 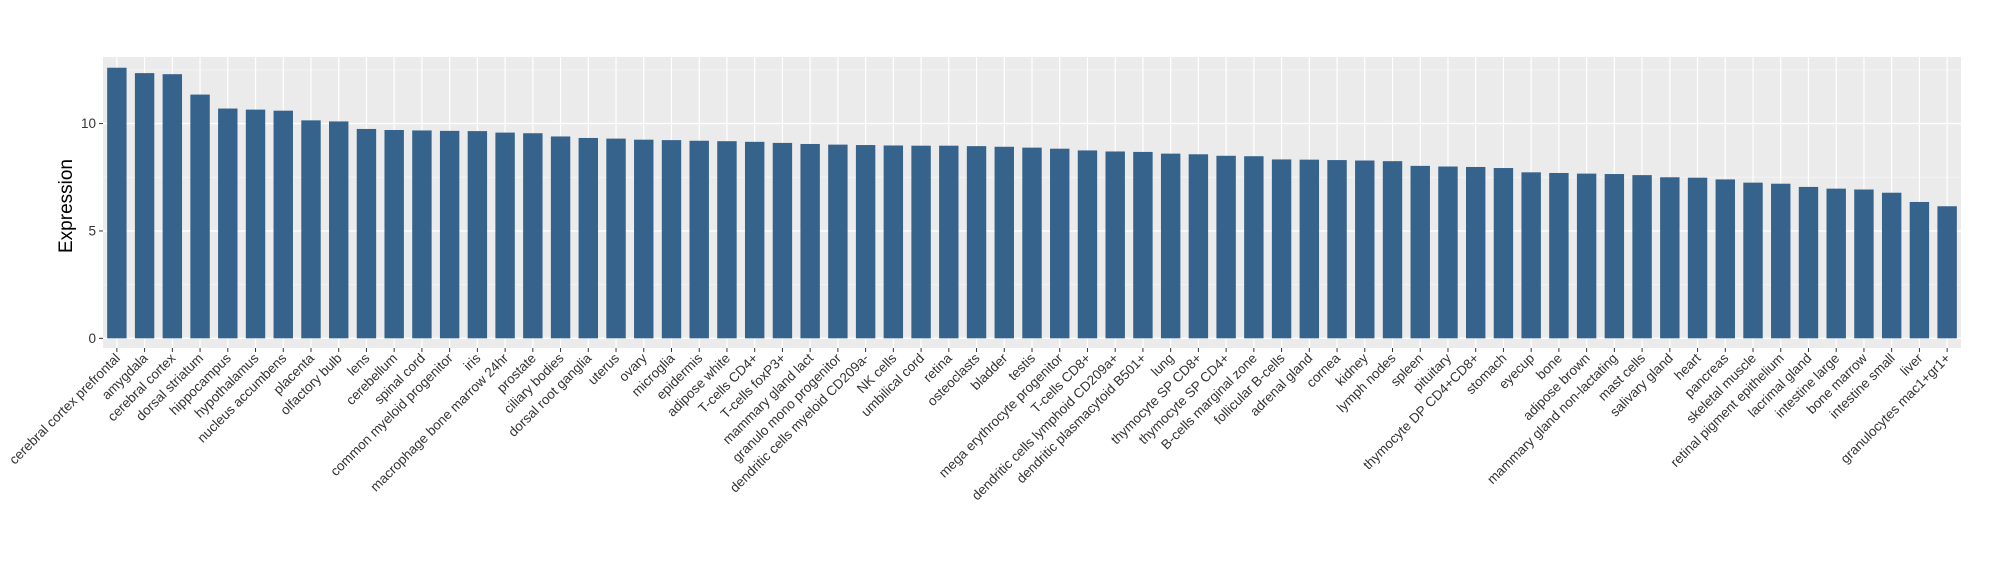 I want to click on y-tick-label: 5, so click(x=92, y=230).